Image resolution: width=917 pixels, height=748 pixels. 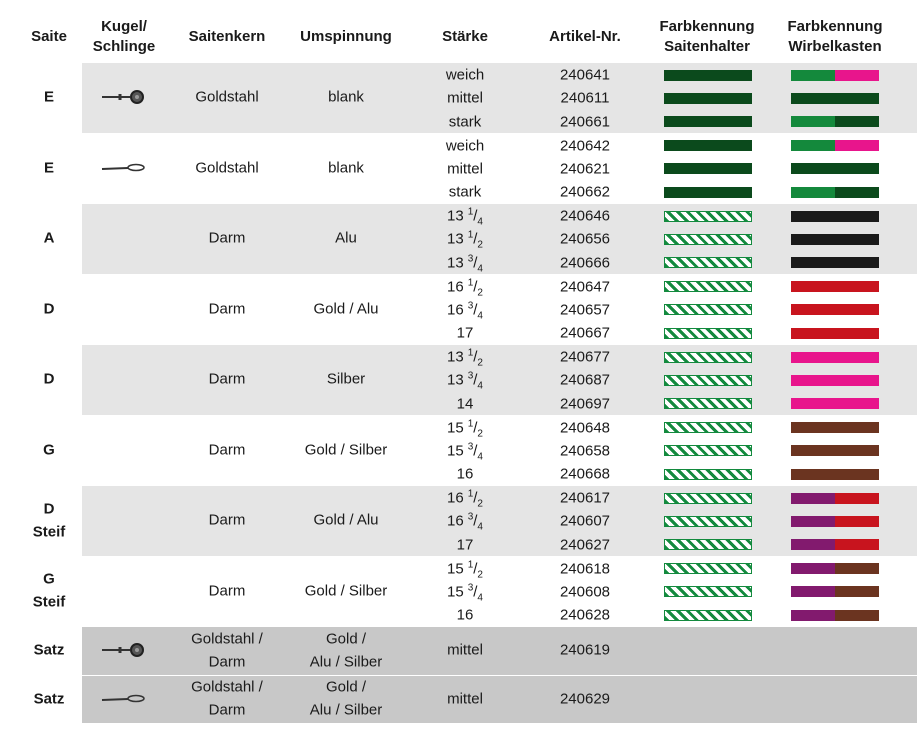 What do you see at coordinates (585, 498) in the screenshot?
I see `artikel-nr: 240617` at bounding box center [585, 498].